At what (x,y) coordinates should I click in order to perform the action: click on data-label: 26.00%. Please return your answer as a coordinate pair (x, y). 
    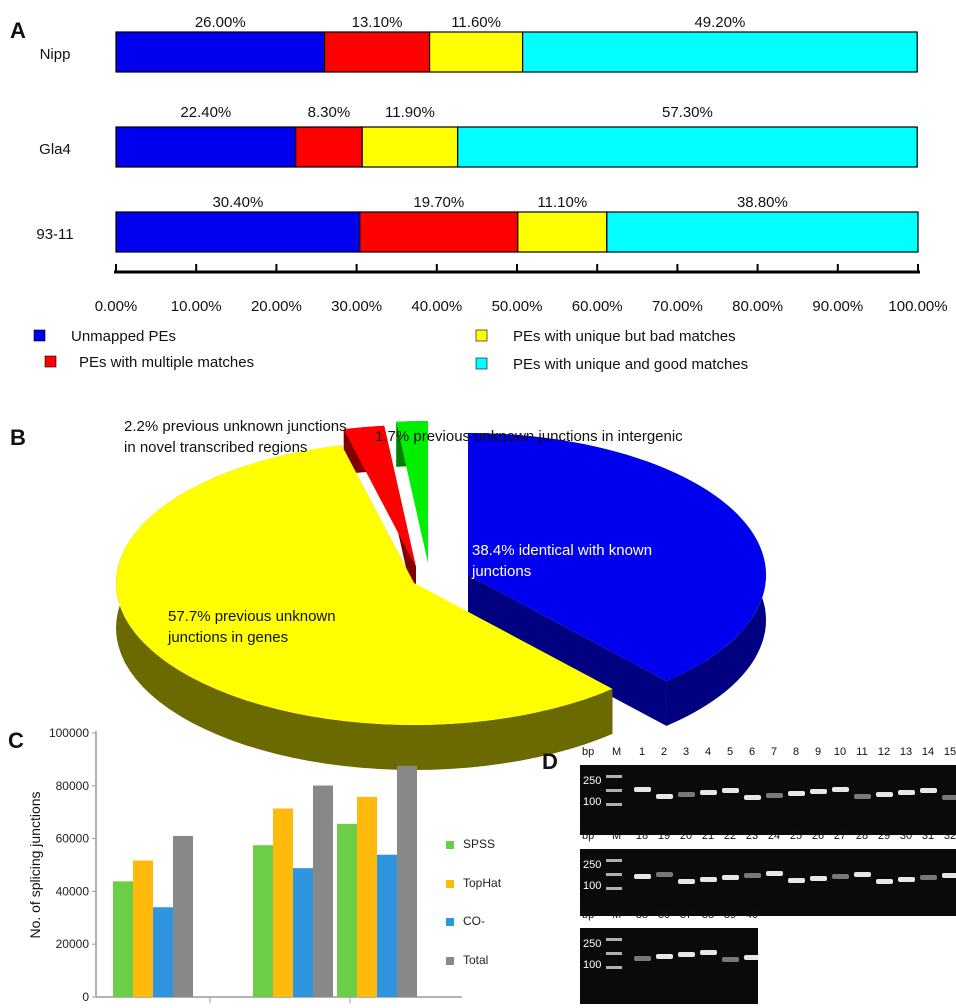
    Looking at the image, I should click on (220, 22).